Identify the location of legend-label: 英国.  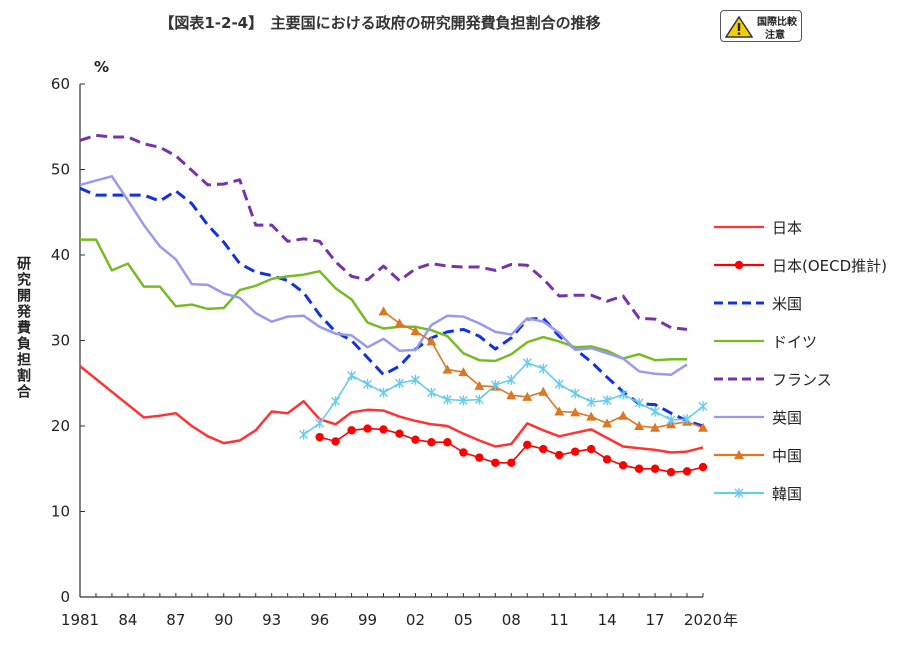
(787, 418).